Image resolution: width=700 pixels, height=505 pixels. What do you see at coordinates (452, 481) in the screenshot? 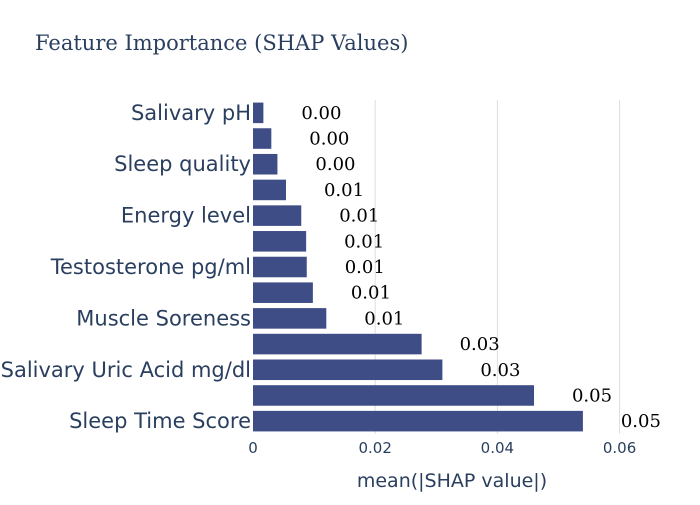
I see `x-axis-title: mean(|SHAP value|)` at bounding box center [452, 481].